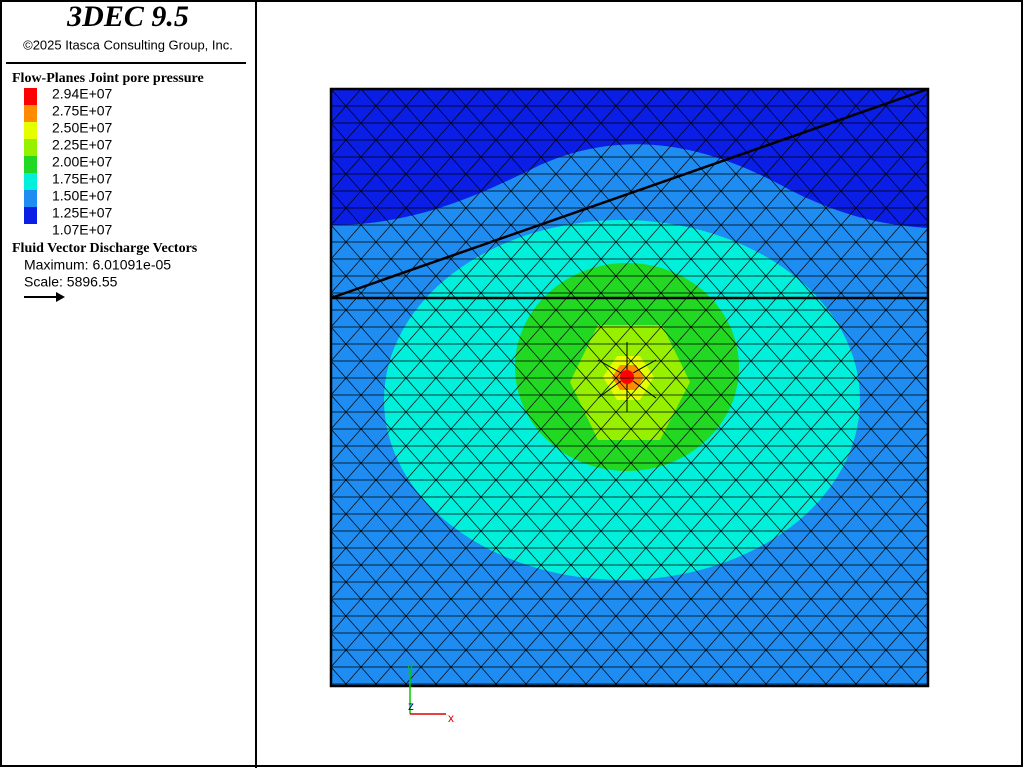  I want to click on axis-label: z, so click(411, 706).